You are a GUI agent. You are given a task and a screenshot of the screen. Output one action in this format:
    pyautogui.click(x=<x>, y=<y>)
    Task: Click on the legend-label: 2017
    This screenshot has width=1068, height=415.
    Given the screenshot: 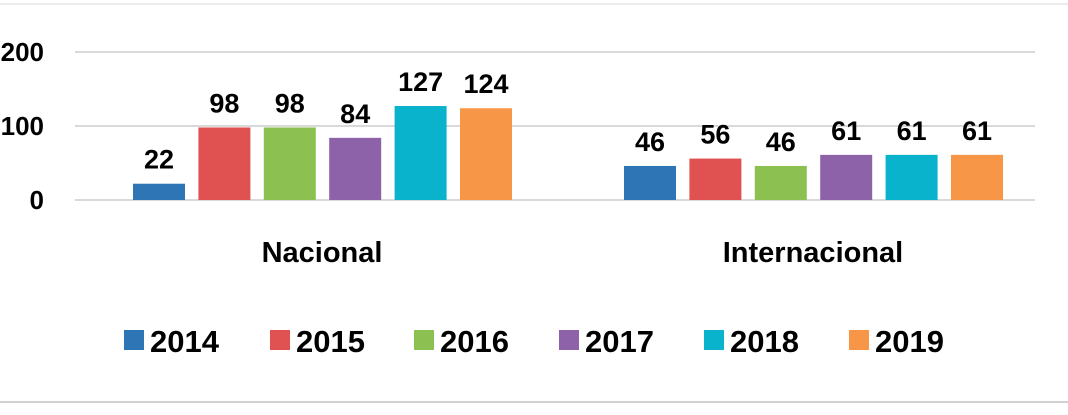 What is the action you would take?
    pyautogui.click(x=619, y=341)
    